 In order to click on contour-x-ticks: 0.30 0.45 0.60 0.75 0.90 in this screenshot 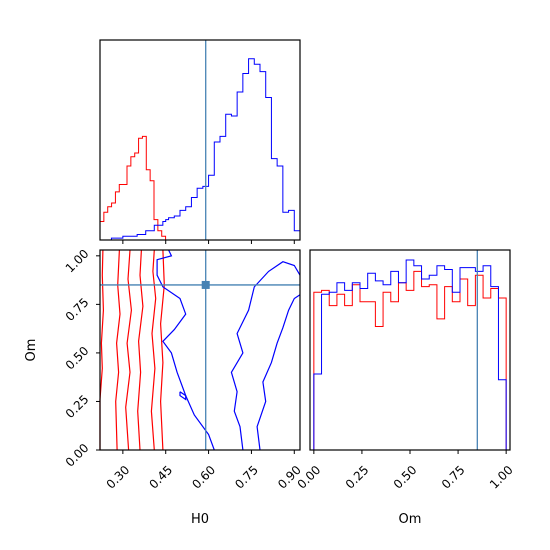, I will do `click(204, 471)`.